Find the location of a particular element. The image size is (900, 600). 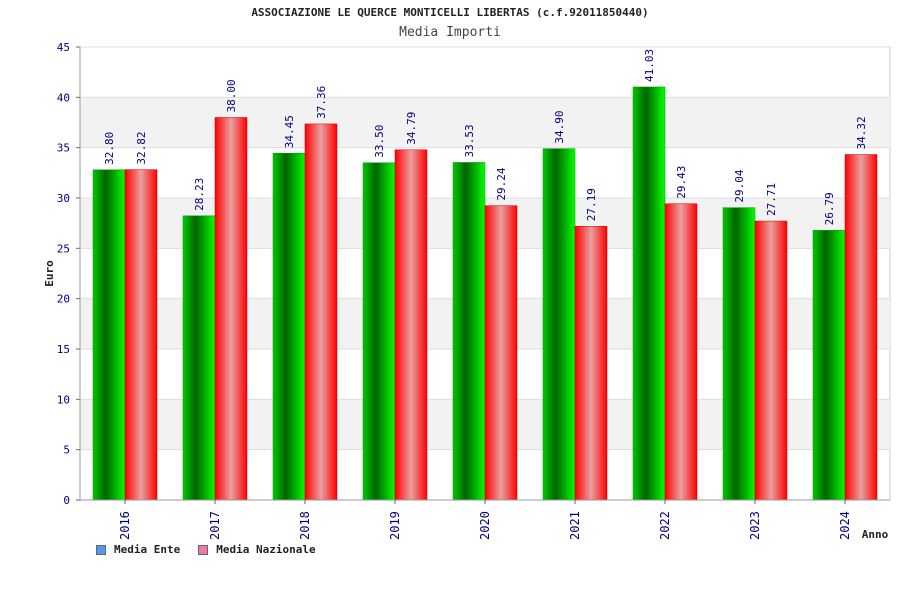

bar-value-label: 34.79 is located at coordinates (411, 128).